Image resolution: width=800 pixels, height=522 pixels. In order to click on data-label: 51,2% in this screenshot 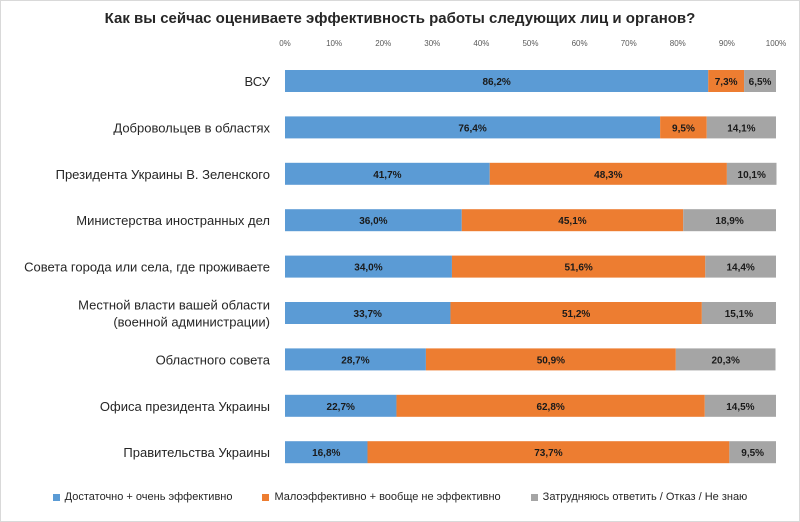, I will do `click(576, 314)`.